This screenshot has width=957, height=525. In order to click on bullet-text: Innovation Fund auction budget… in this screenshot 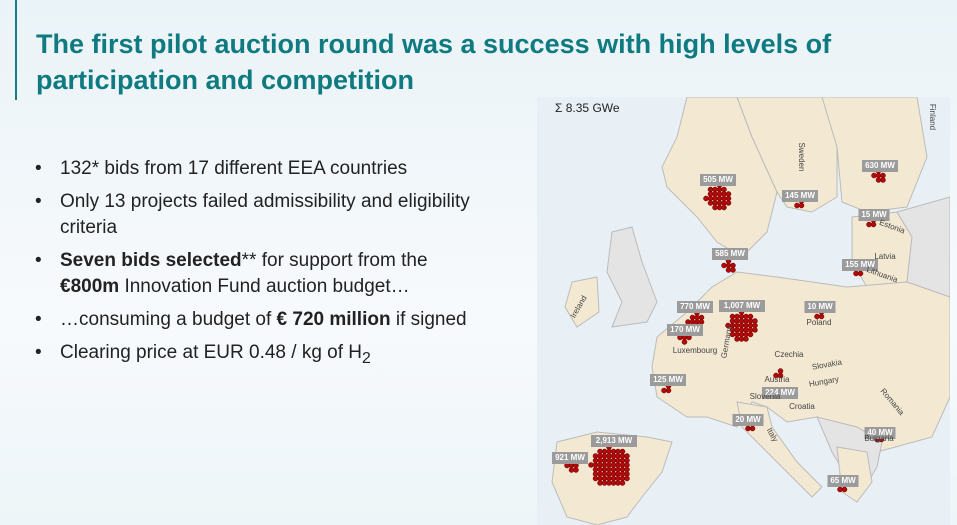, I will do `click(264, 286)`.